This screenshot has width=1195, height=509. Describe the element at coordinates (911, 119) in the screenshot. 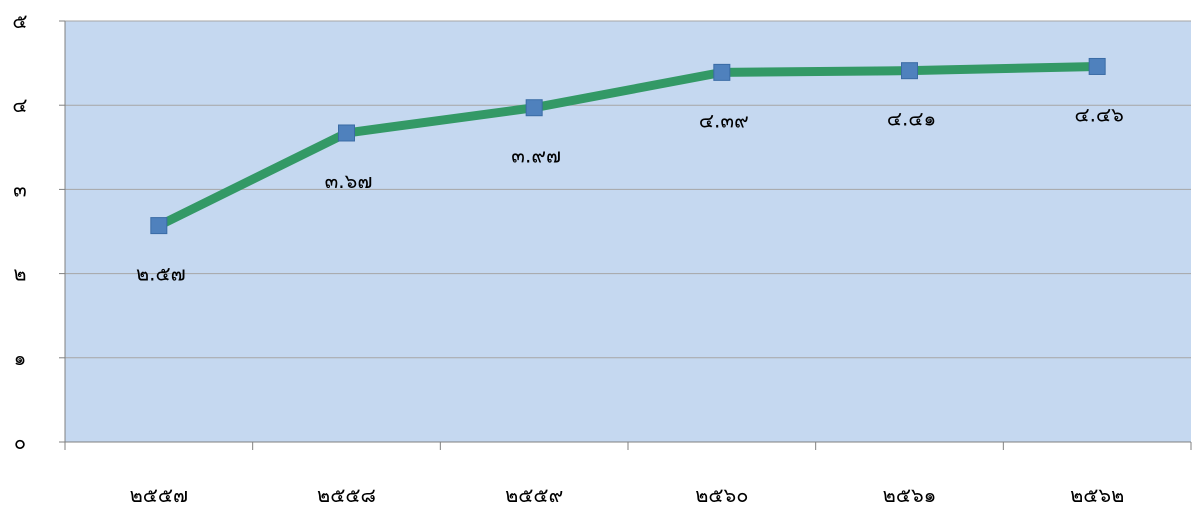

I see `data-label: ๔.๔๑` at that location.